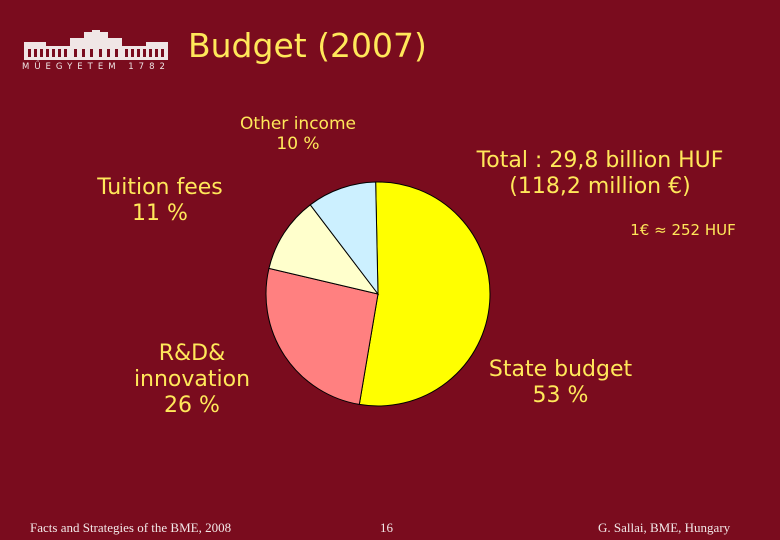 The height and width of the screenshot is (540, 780). Describe the element at coordinates (131, 527) in the screenshot. I see `footer-left: Facts and Strategies of the BME, 2008` at that location.